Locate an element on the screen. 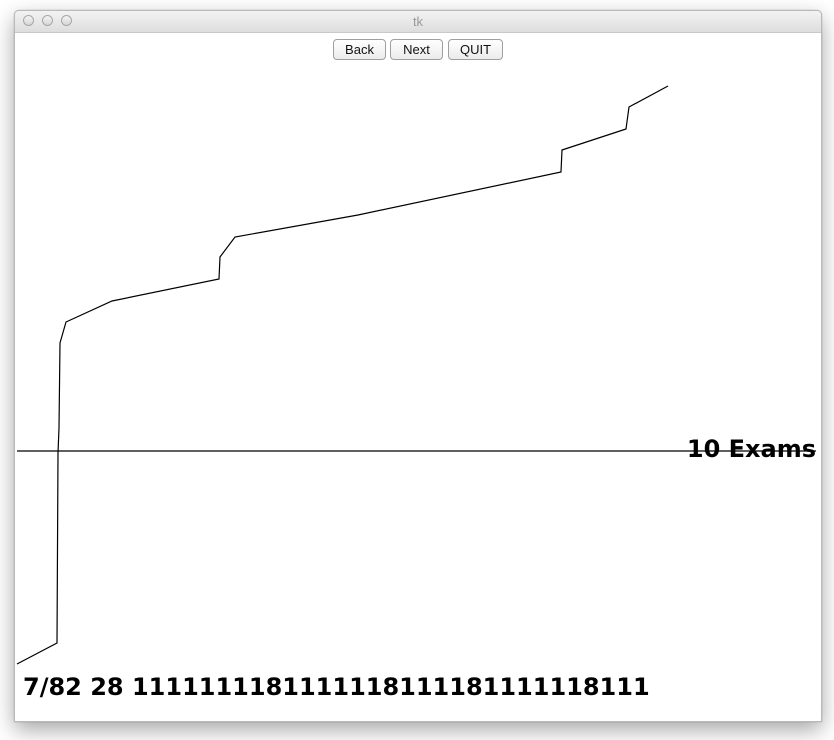 The width and height of the screenshot is (834, 740). minimize-window-icon is located at coordinates (47, 20).